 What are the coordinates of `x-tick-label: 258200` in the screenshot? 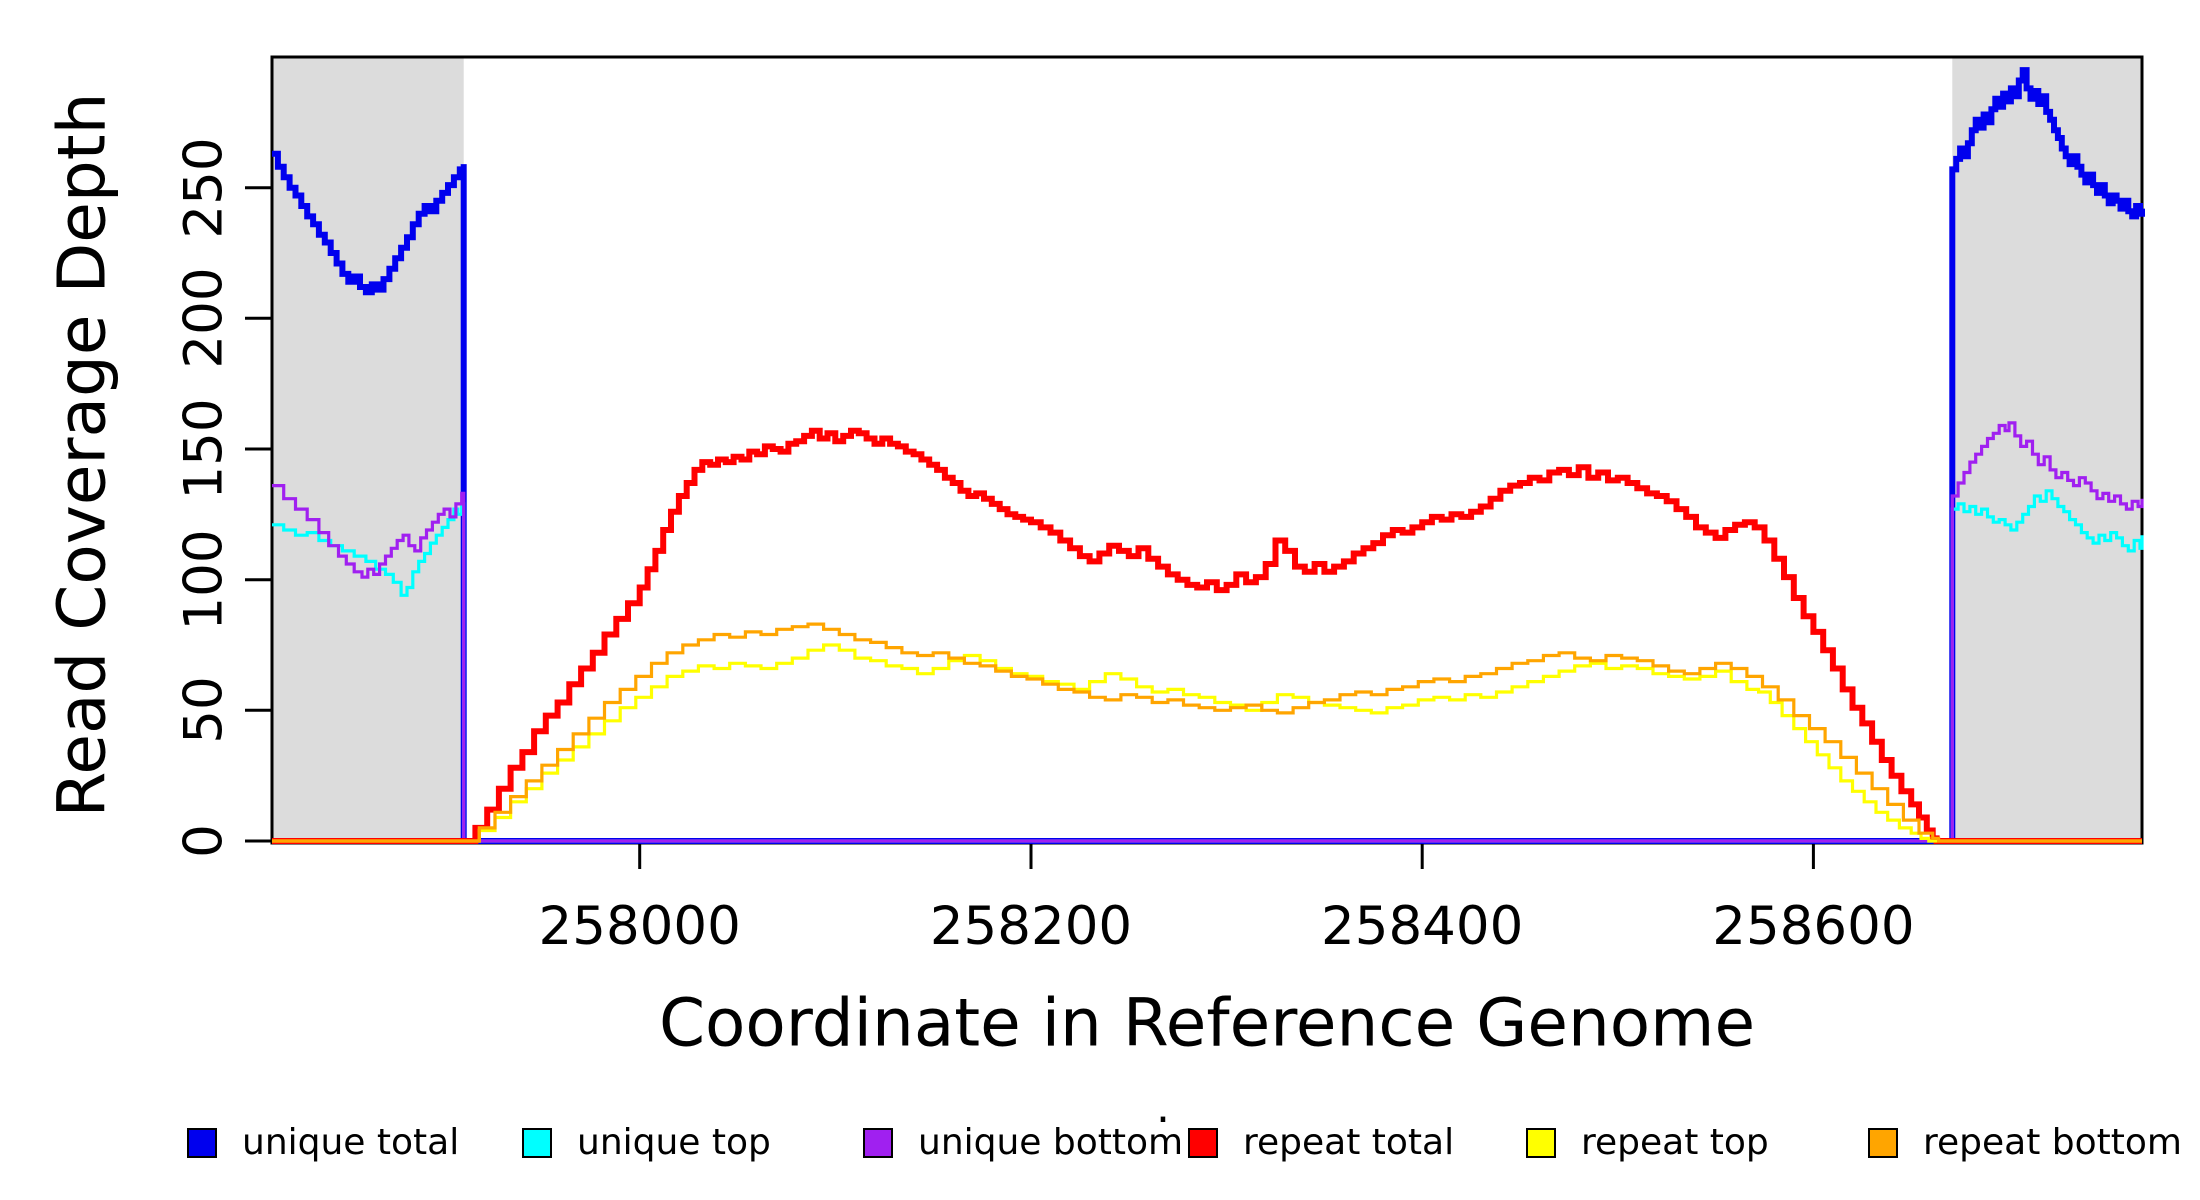 It's located at (1031, 926).